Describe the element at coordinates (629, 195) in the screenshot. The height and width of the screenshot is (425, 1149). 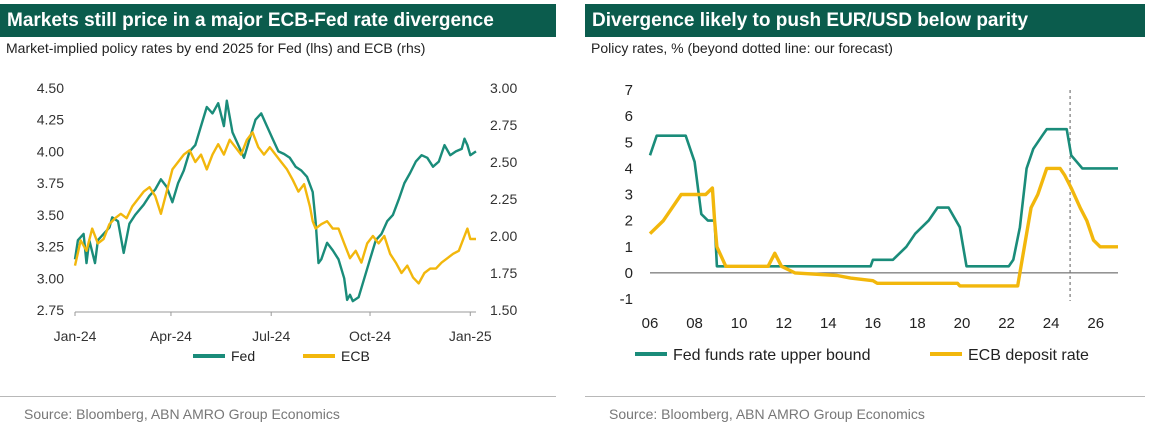
I see `y-tick-label: 3` at that location.